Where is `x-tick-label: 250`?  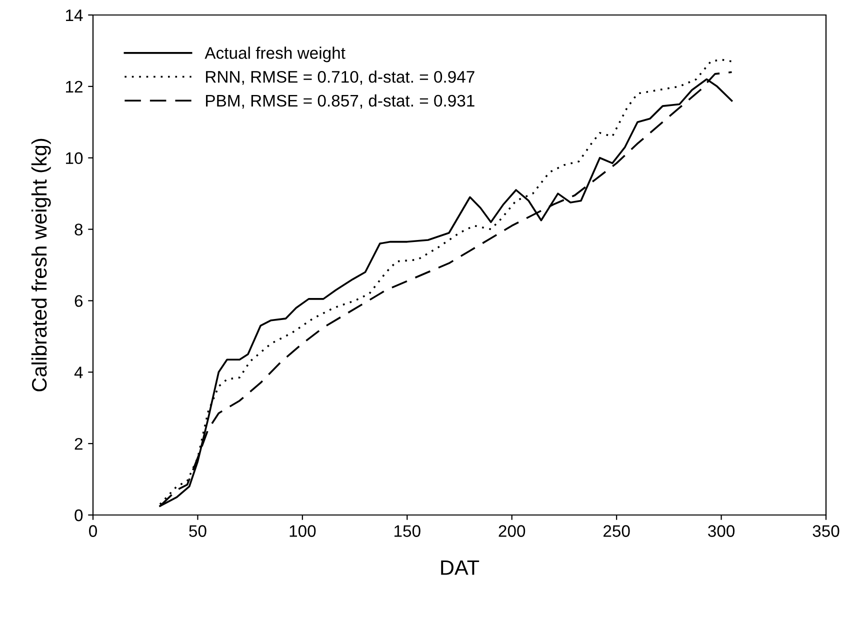 x-tick-label: 250 is located at coordinates (617, 531).